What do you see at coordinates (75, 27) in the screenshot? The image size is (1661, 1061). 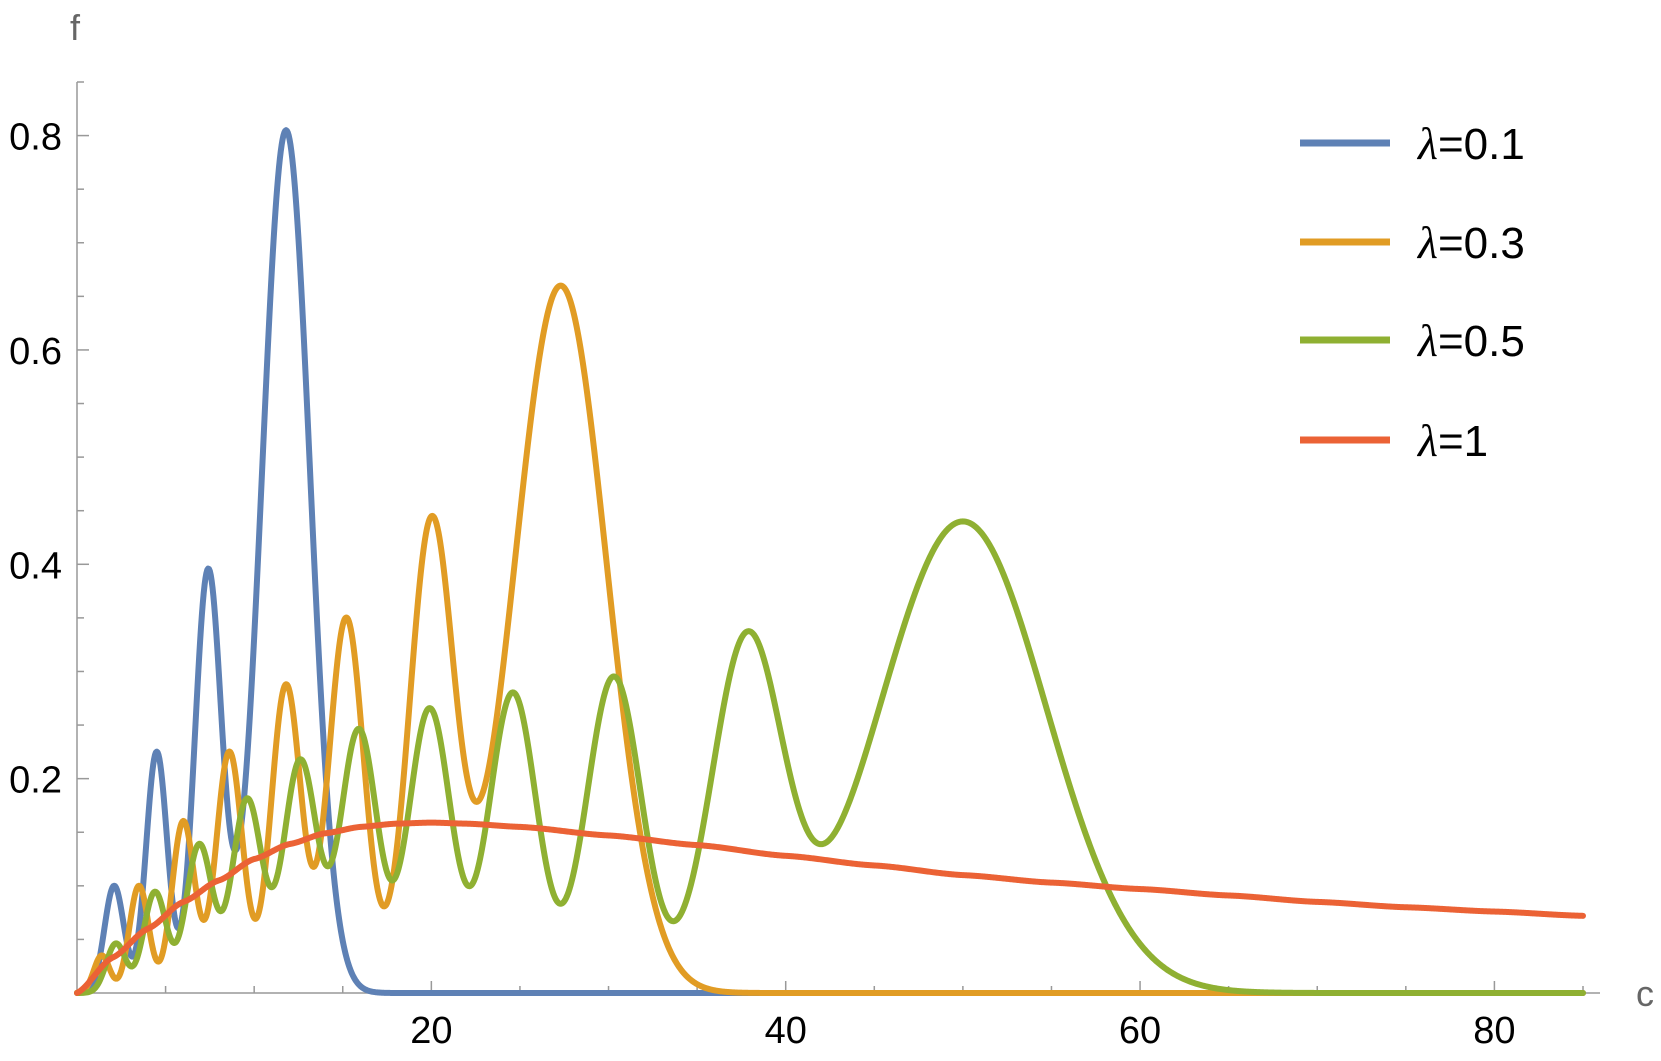 I see `y-axis-label: f` at bounding box center [75, 27].